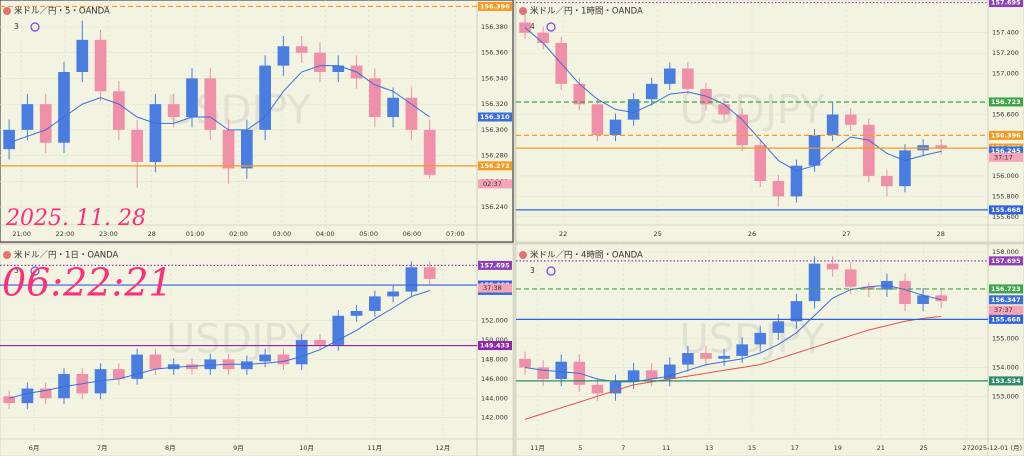 The image size is (1024, 456). I want to click on x-tick-label: 9月, so click(238, 448).